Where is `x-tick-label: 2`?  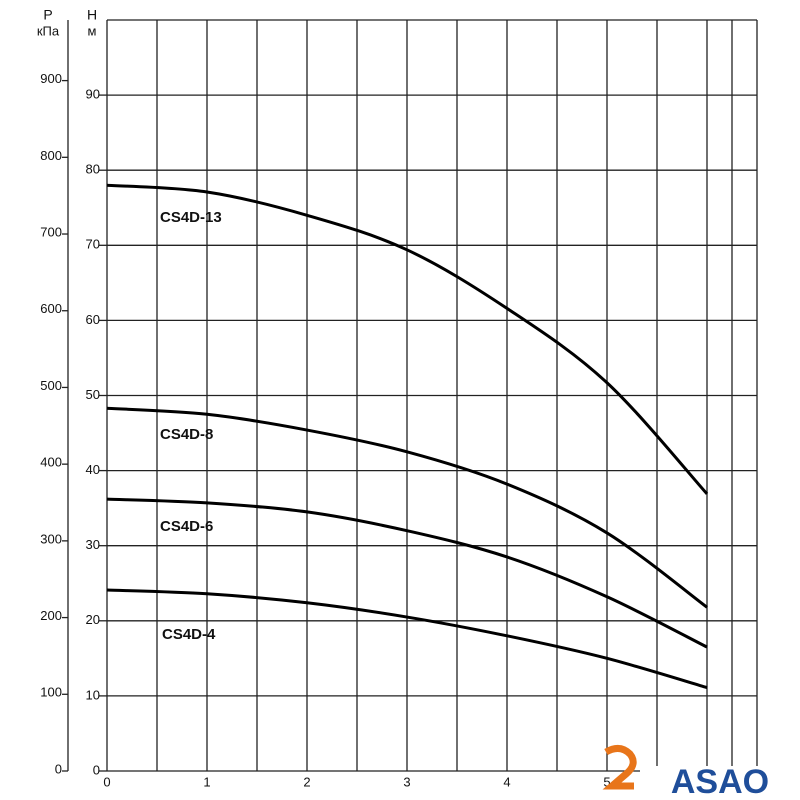
x-tick-label: 2 is located at coordinates (306, 781).